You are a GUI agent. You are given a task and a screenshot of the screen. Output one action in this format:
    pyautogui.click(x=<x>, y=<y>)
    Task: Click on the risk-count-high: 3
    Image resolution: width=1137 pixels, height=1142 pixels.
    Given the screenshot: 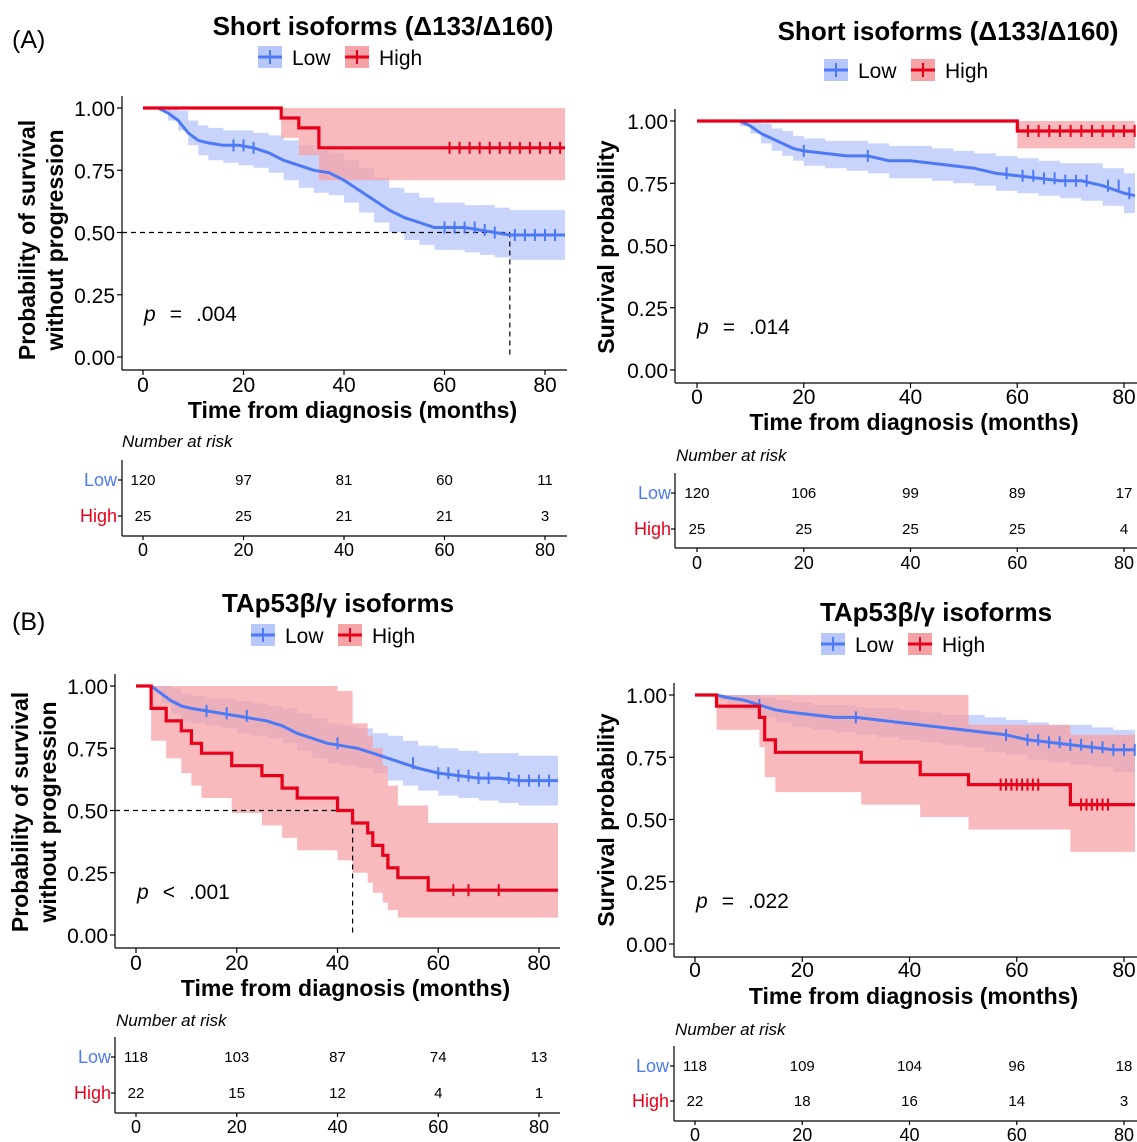 What is the action you would take?
    pyautogui.click(x=1124, y=1101)
    